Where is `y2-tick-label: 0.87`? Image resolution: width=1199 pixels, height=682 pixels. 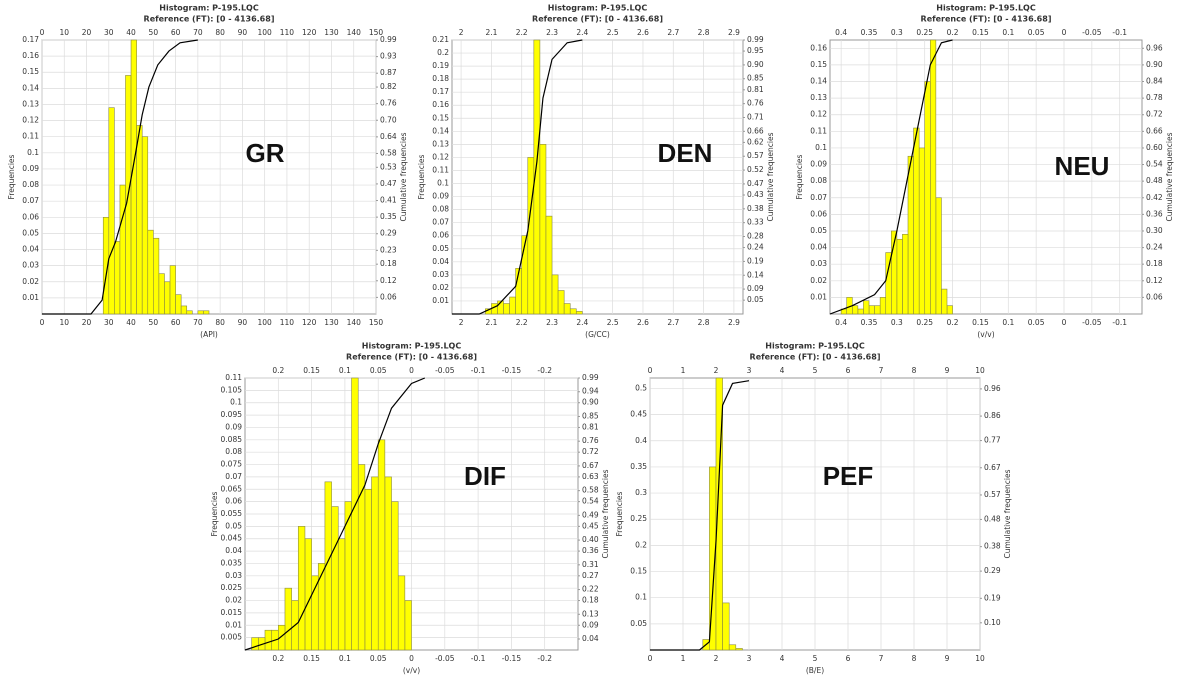
y2-tick-label: 0.87 is located at coordinates (388, 72).